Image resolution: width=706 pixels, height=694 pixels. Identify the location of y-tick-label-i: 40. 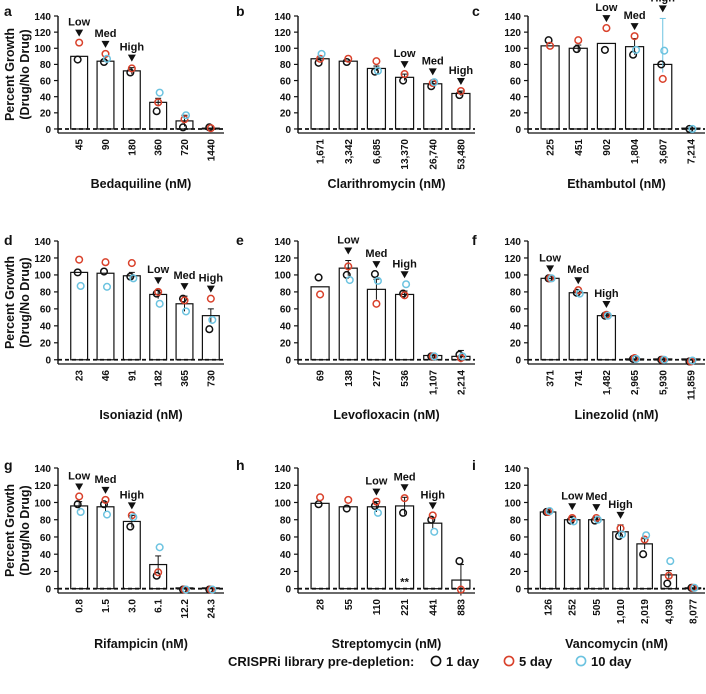
(516, 555).